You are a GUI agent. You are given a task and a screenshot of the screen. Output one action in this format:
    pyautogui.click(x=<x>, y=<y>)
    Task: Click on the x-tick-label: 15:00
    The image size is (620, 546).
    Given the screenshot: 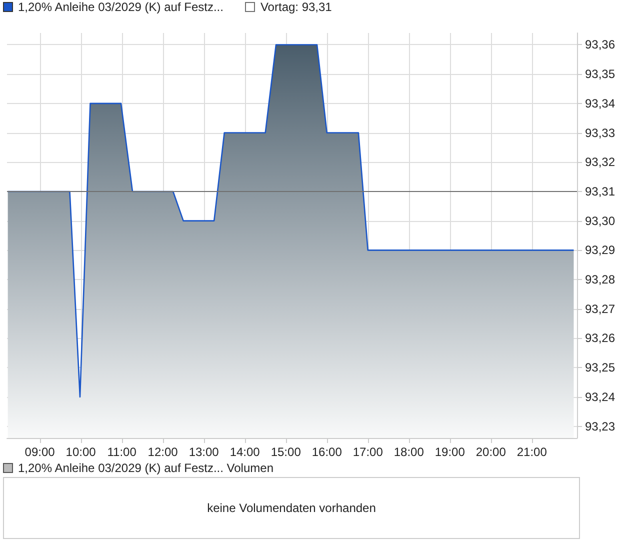 What is the action you would take?
    pyautogui.click(x=286, y=452)
    